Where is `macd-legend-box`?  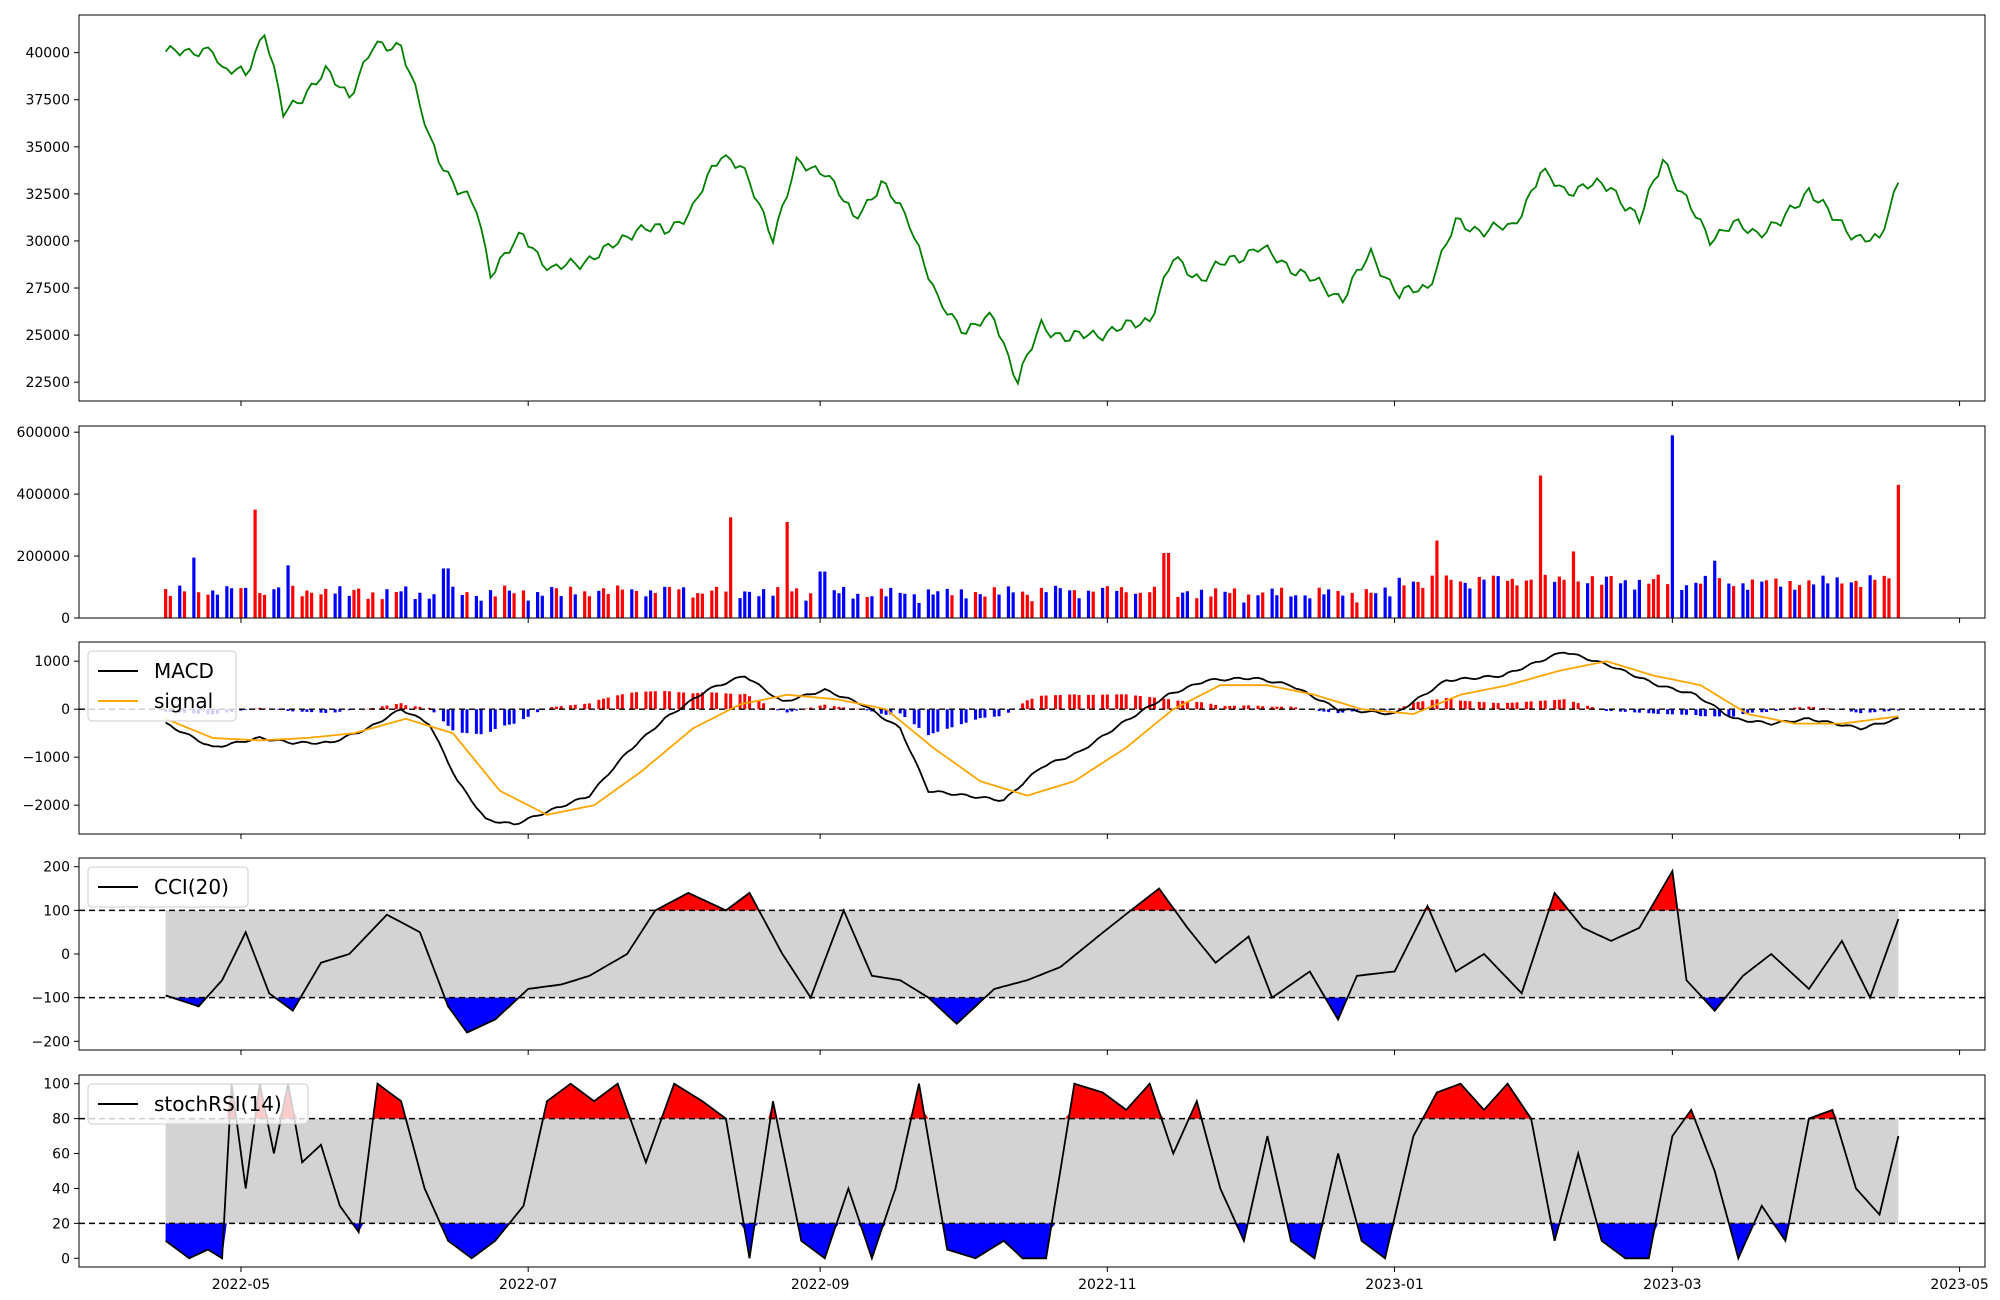 macd-legend-box is located at coordinates (162, 686).